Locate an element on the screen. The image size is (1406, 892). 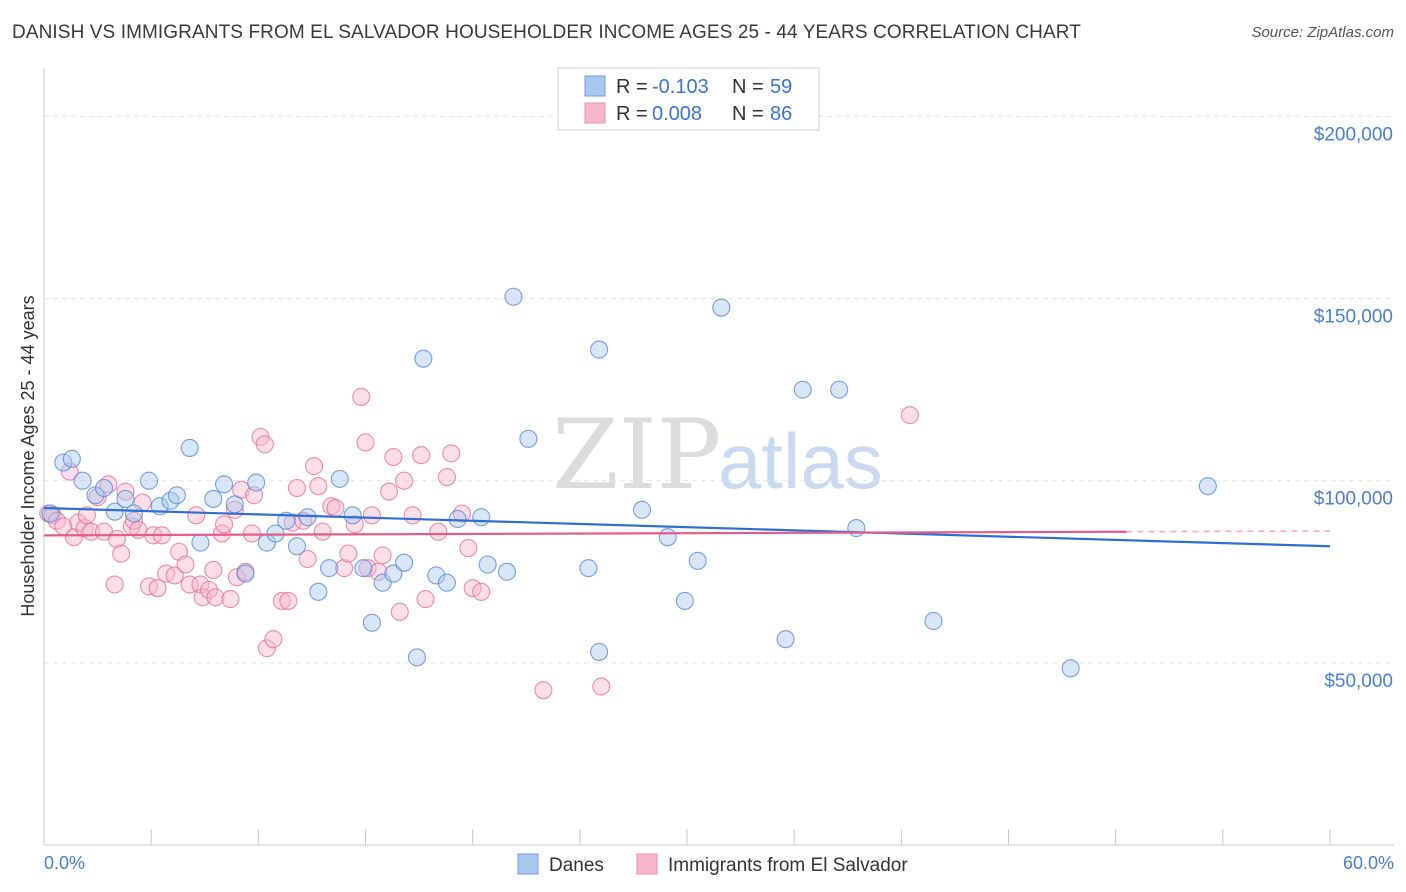
y-axis-label: Householder Income Ages 25 - 44 years is located at coordinates (28, 455).